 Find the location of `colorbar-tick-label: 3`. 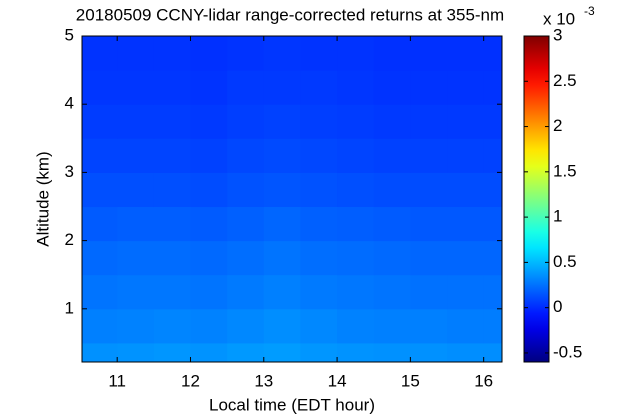

colorbar-tick-label: 3 is located at coordinates (557, 34).